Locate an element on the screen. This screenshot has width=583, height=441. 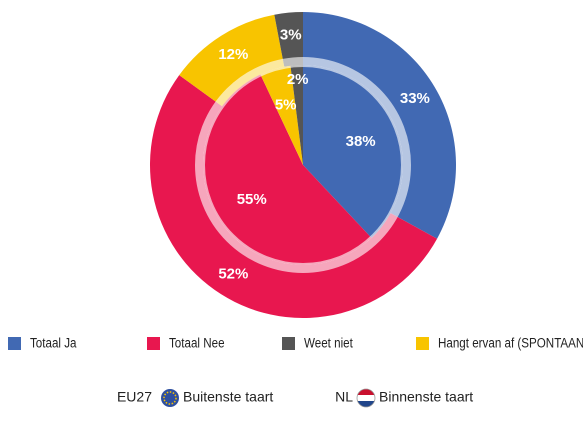
eu-icon is located at coordinates (170, 398).